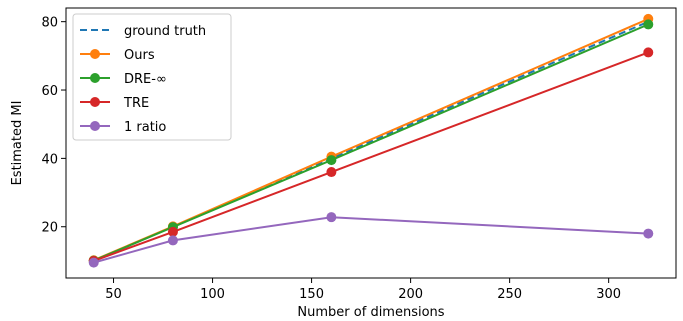 This screenshot has width=683, height=321. Describe the element at coordinates (49, 228) in the screenshot. I see `y-tick-label: 20` at that location.